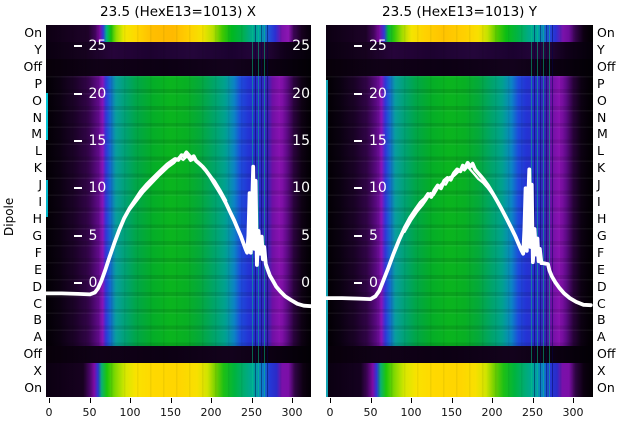  Describe the element at coordinates (301, 46) in the screenshot. I see `inner-y-tick-right: 25` at that location.